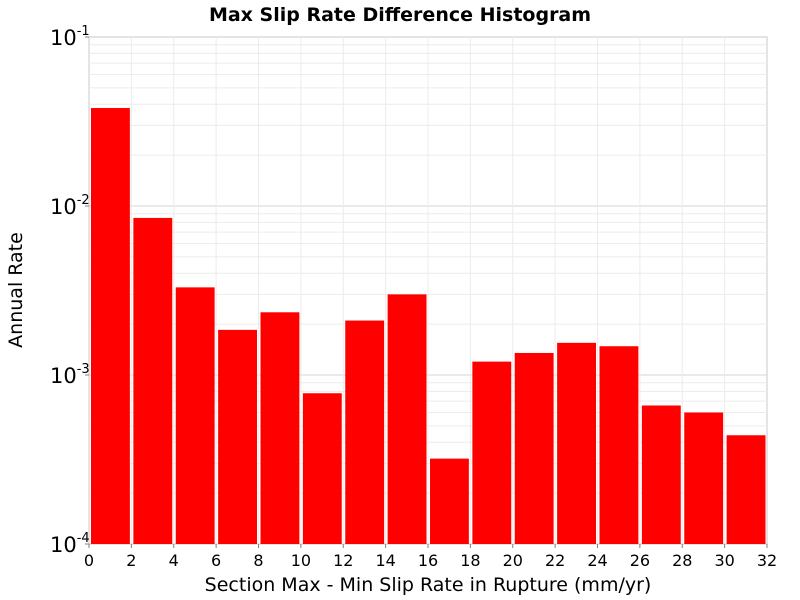  I want to click on x-axis-ticks: 0 2 4 6 8 10 12 14 16 18 20 22 24 26 28 30 32, so click(430, 557).